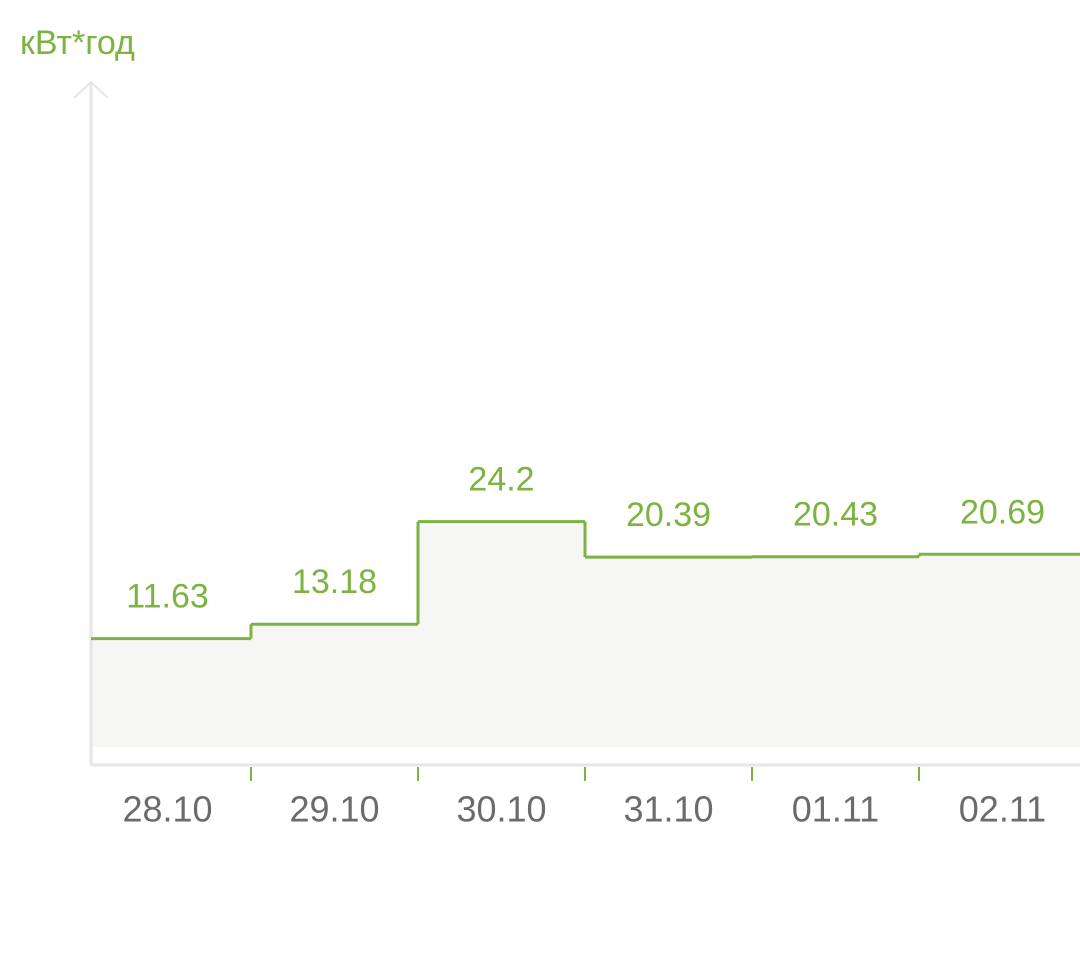  I want to click on value-label: 20.43, so click(835, 515).